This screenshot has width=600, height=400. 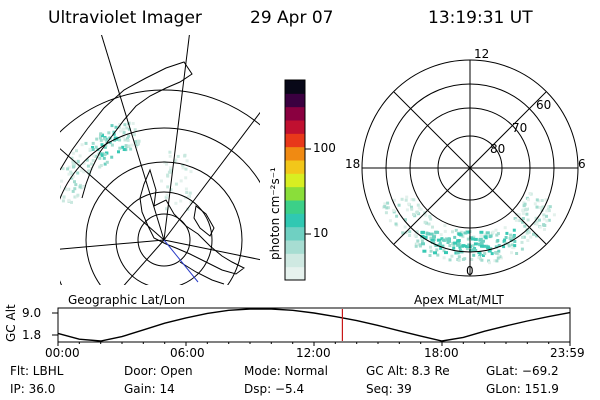 I want to click on sun-direction-line, so click(x=181, y=261).